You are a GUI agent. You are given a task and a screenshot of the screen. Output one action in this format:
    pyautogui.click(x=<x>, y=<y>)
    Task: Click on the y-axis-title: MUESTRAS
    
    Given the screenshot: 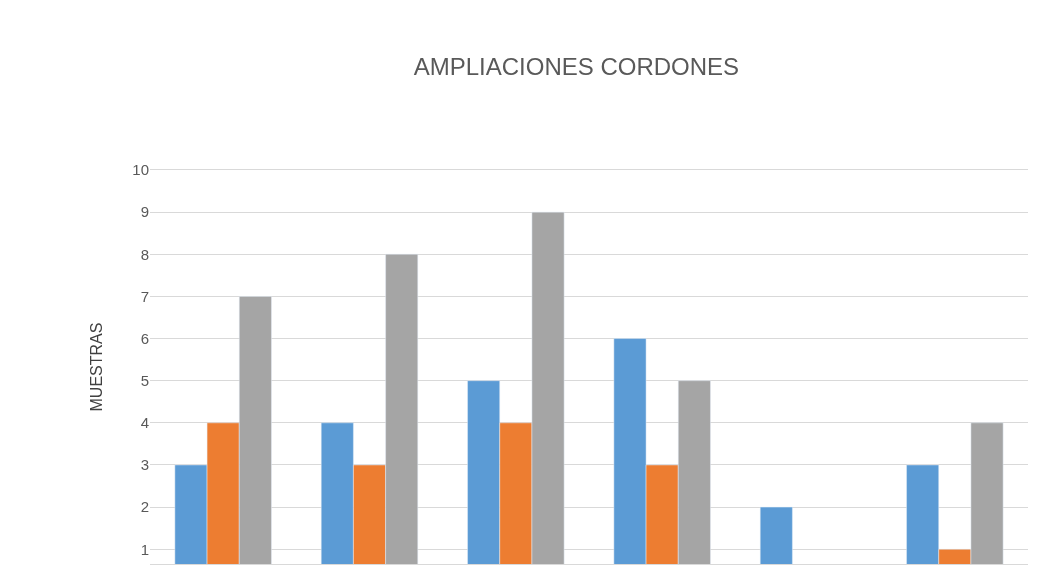 What is the action you would take?
    pyautogui.click(x=97, y=367)
    